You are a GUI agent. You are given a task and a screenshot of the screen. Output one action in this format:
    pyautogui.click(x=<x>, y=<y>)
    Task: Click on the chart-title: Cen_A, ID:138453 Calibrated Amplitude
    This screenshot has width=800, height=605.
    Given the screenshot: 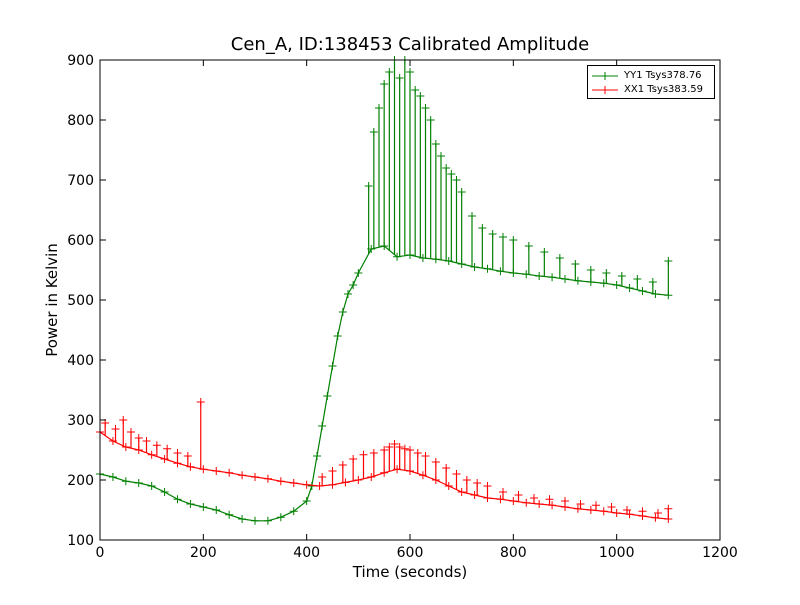 What is the action you would take?
    pyautogui.click(x=410, y=44)
    